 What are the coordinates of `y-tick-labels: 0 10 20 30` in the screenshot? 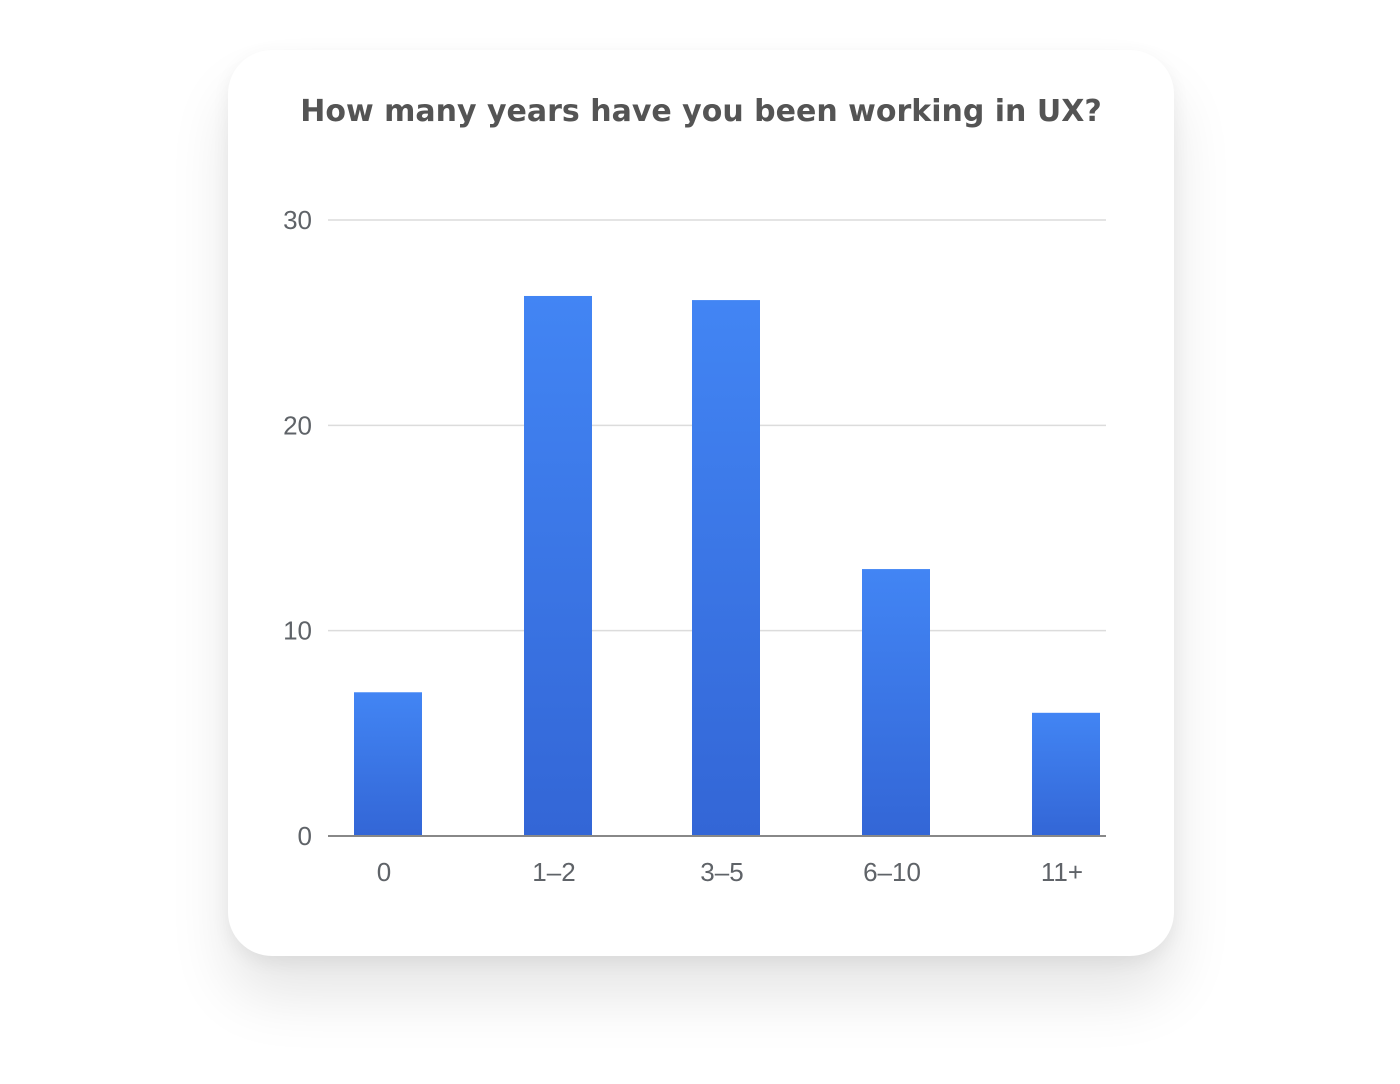 It's located at (297, 528).